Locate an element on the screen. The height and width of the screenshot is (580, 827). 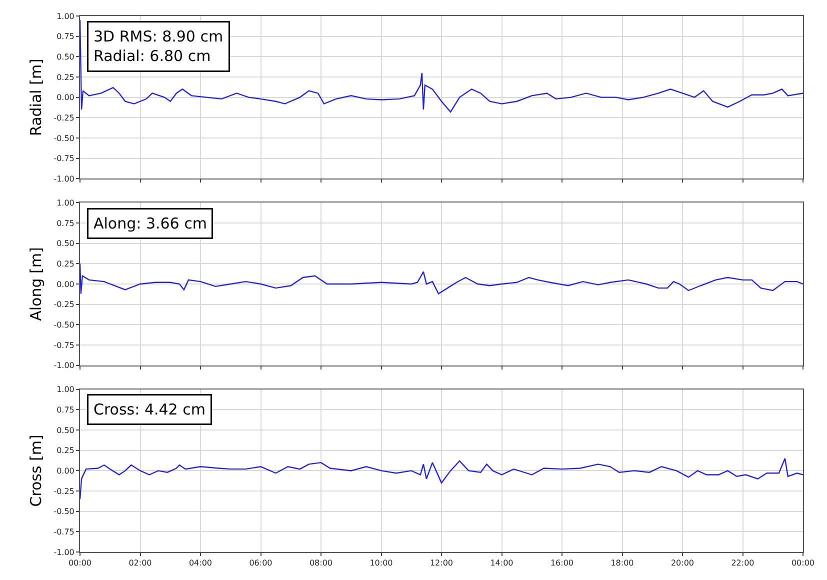
annotation: Cross: 4.42 cm is located at coordinates (150, 409).